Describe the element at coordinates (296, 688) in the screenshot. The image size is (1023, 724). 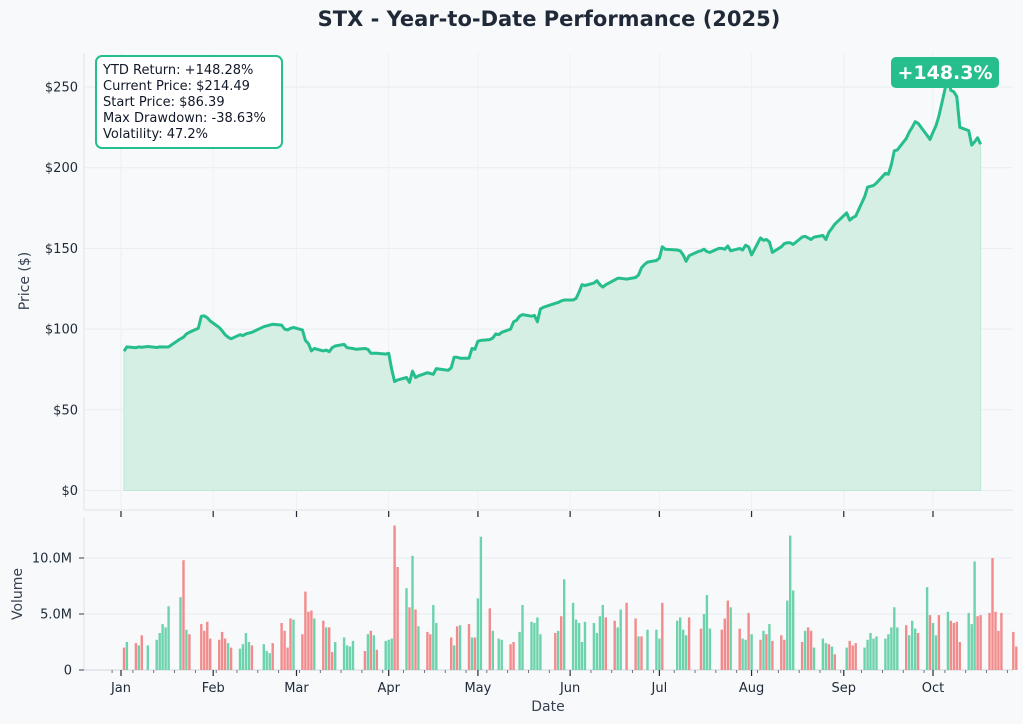
I see `date-tick-label: Mar` at that location.